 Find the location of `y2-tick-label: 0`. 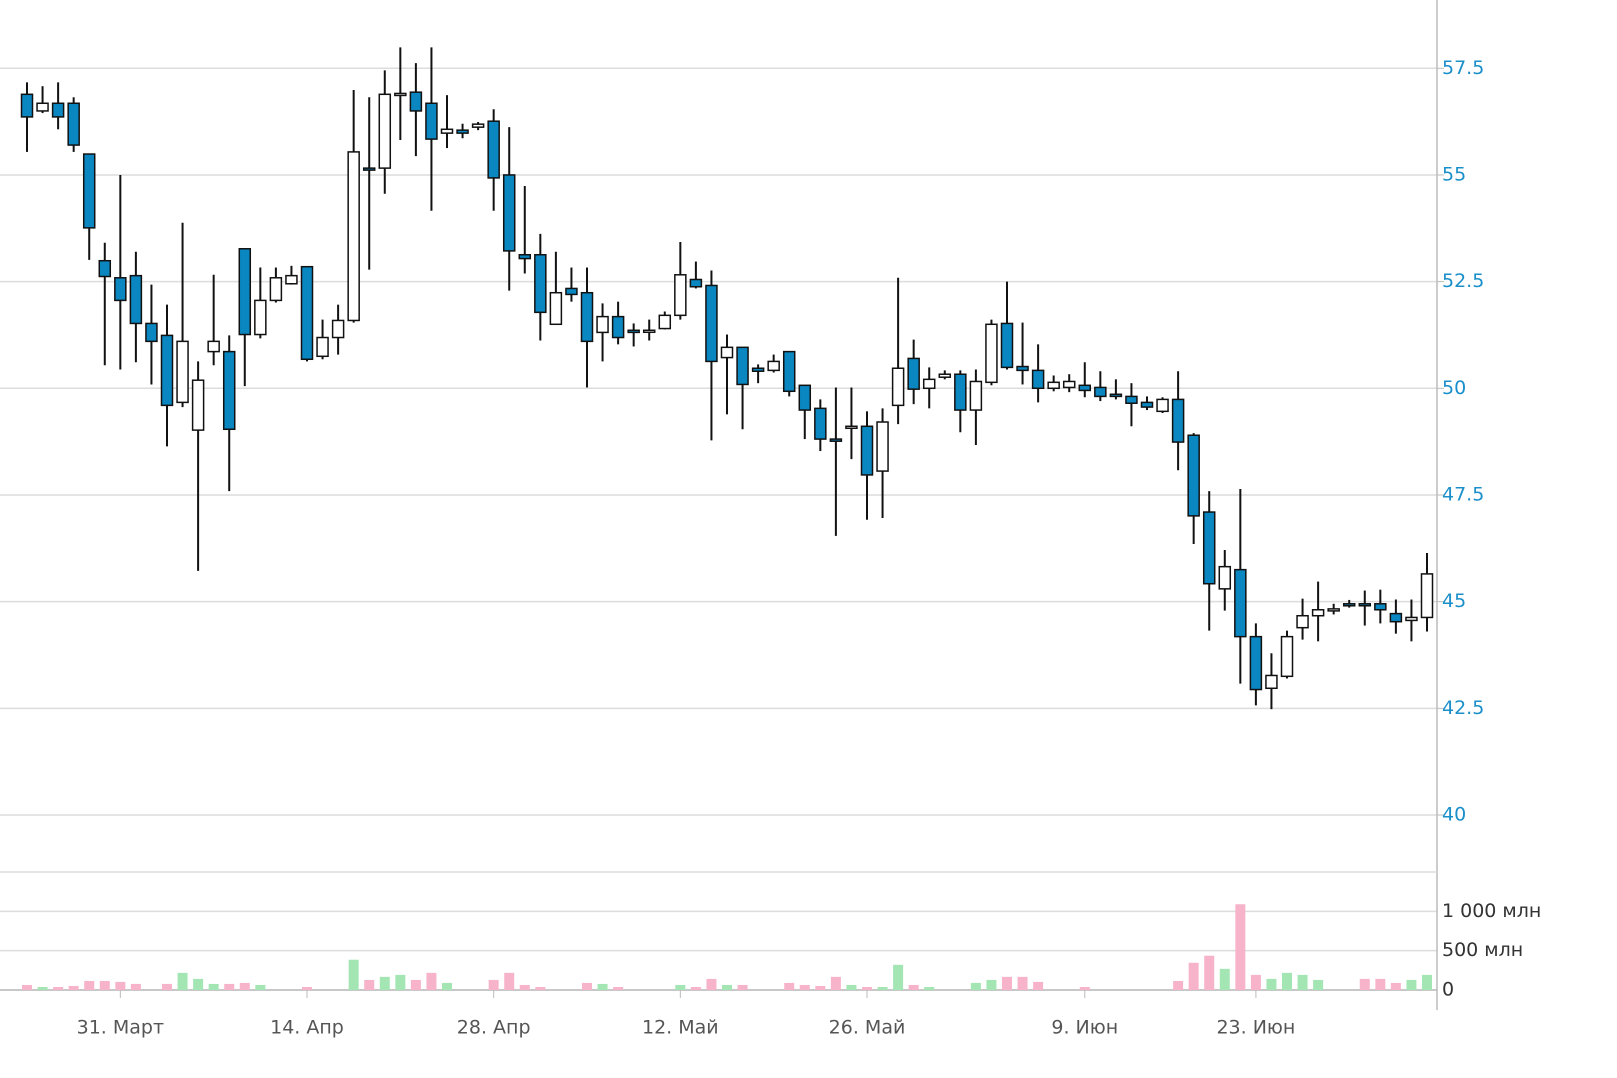

y2-tick-label: 0 is located at coordinates (1448, 990).